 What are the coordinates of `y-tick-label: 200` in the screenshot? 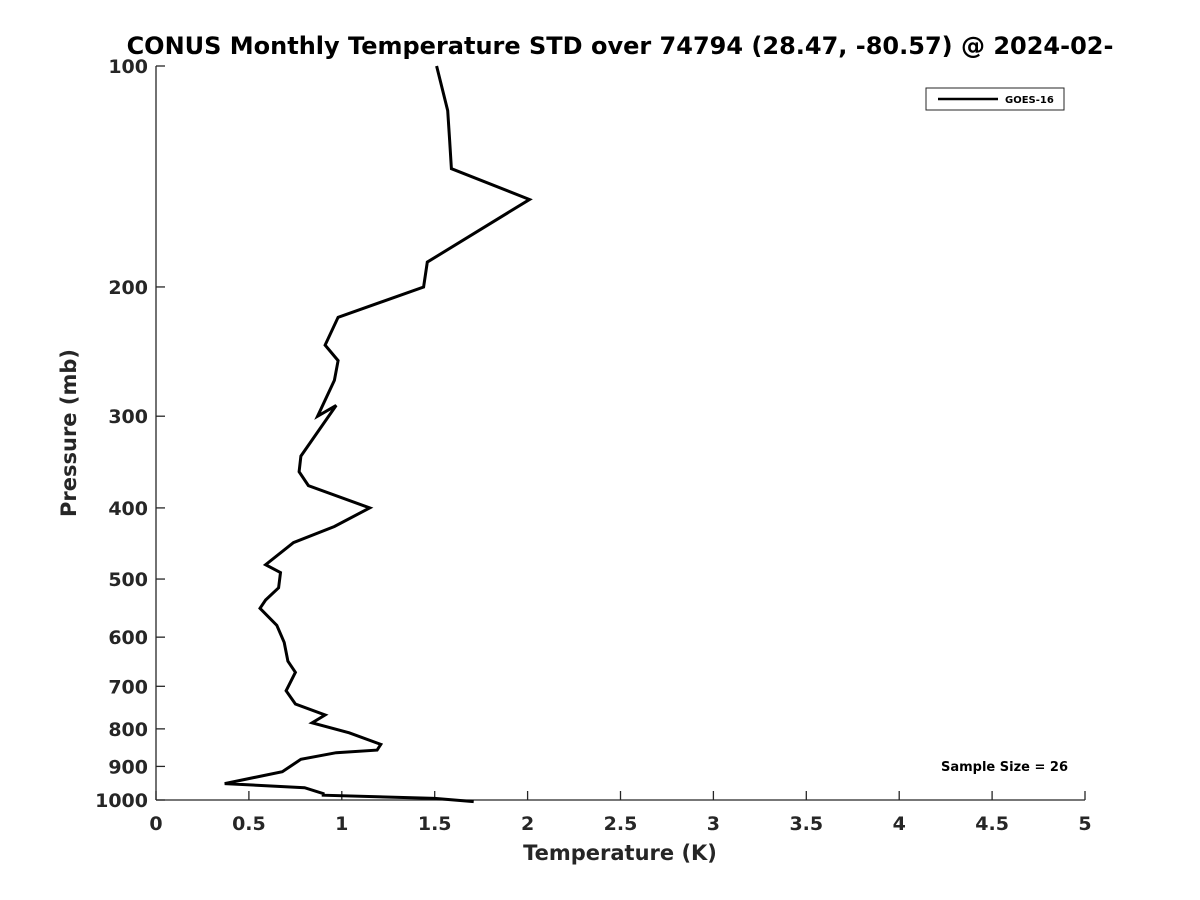 It's located at (128, 288).